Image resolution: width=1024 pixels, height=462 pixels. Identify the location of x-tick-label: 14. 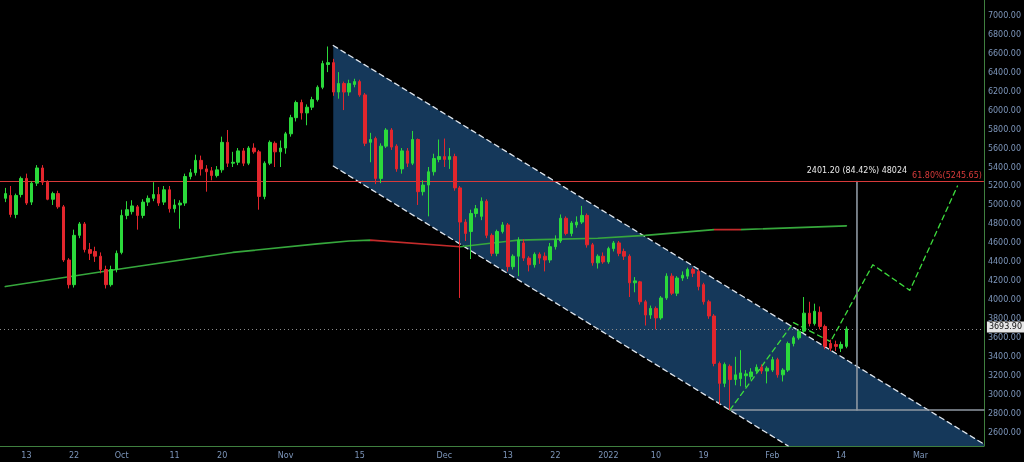
(841, 455).